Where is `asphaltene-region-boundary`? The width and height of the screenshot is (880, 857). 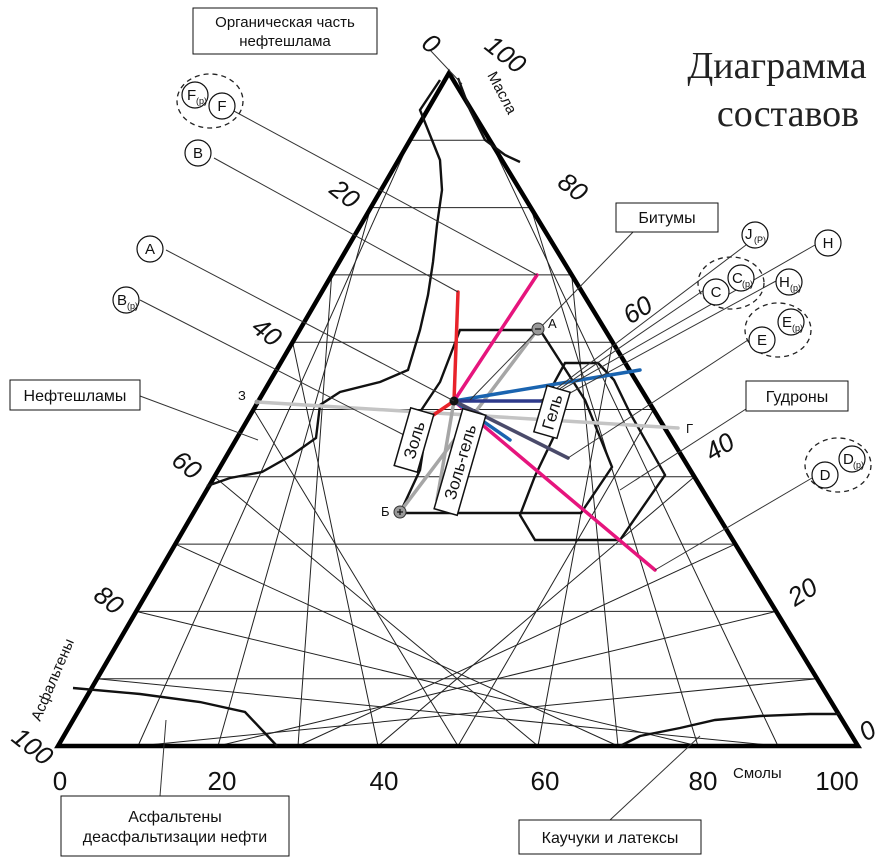 asphaltene-region-boundary is located at coordinates (175, 716).